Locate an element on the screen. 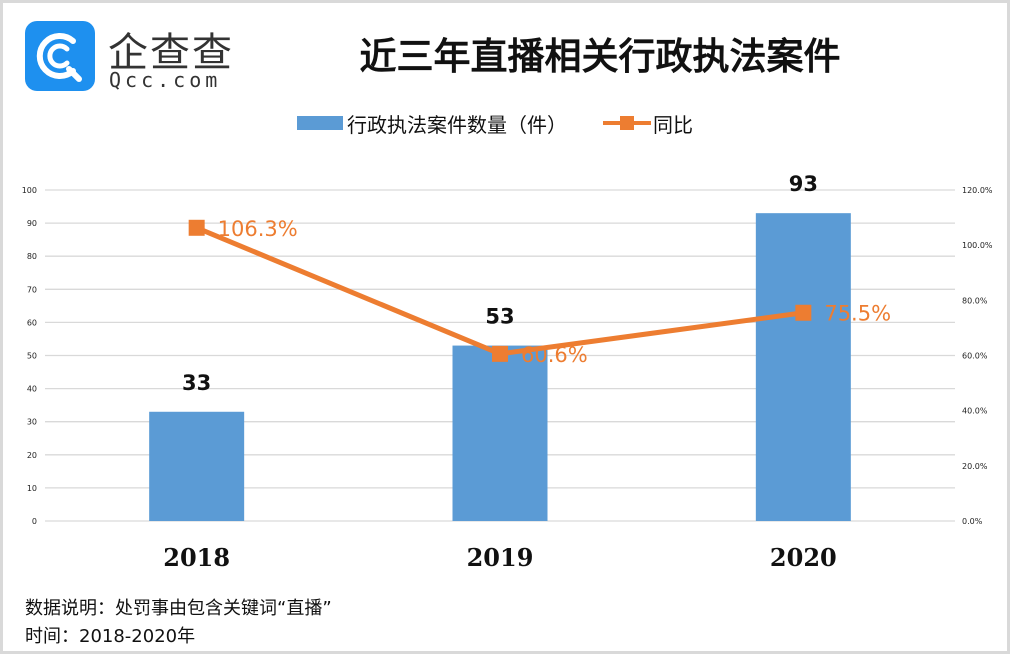  y-right-tick-label: 100.0% is located at coordinates (977, 245).